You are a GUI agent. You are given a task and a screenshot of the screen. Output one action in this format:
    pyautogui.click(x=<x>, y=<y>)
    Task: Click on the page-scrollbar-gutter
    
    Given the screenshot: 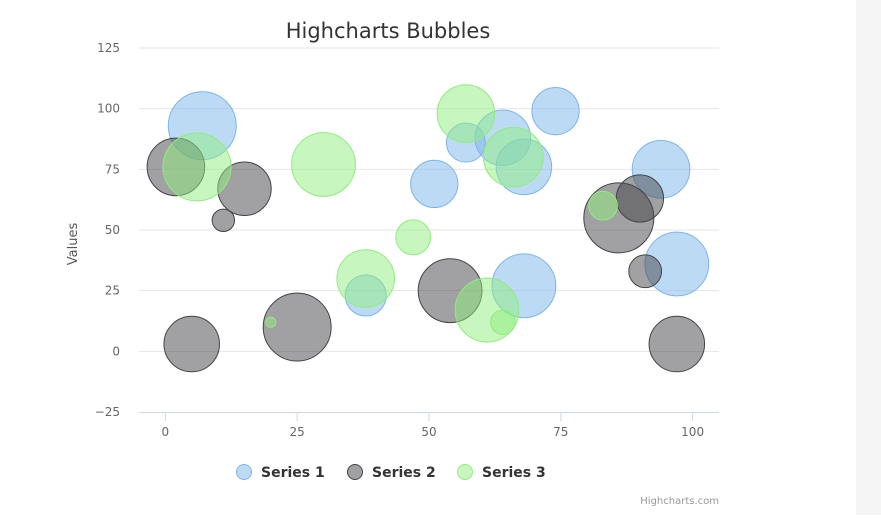 What is the action you would take?
    pyautogui.click(x=868, y=257)
    